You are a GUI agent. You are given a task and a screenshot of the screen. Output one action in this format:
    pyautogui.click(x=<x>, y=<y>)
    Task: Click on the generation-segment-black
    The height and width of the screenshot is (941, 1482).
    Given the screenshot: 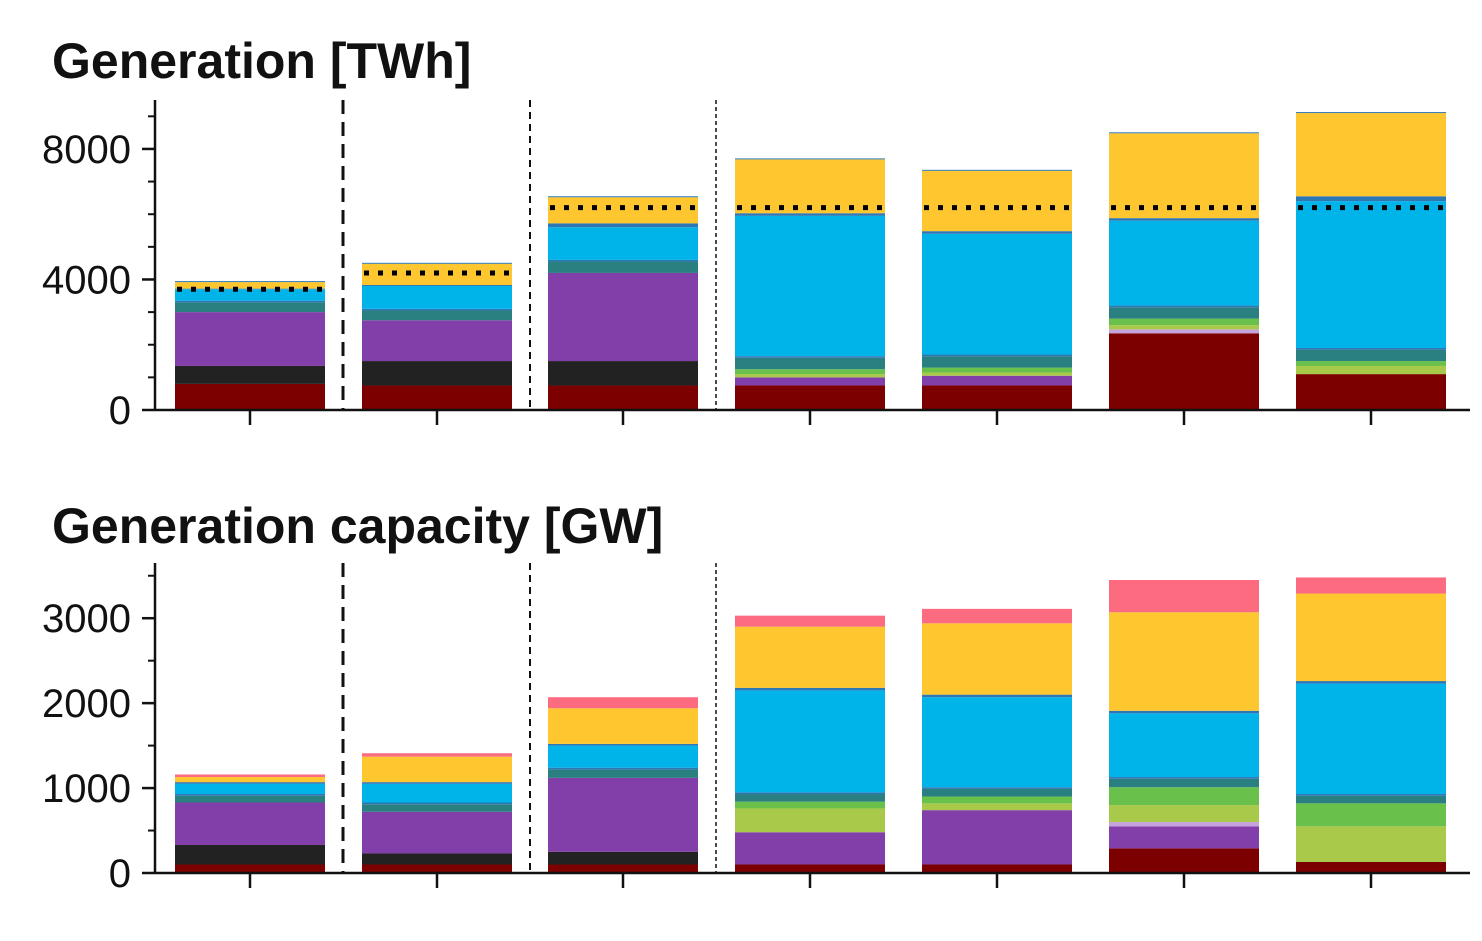 What is the action you would take?
    pyautogui.click(x=250, y=374)
    